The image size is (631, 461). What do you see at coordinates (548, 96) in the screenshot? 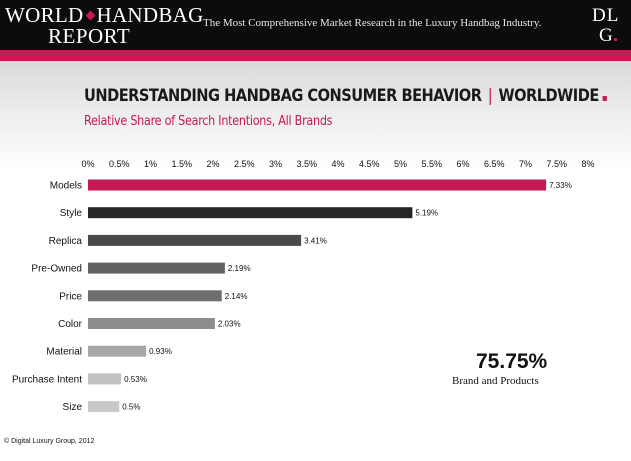
I see `chart-title-region: WORLDWIDE` at bounding box center [548, 96].